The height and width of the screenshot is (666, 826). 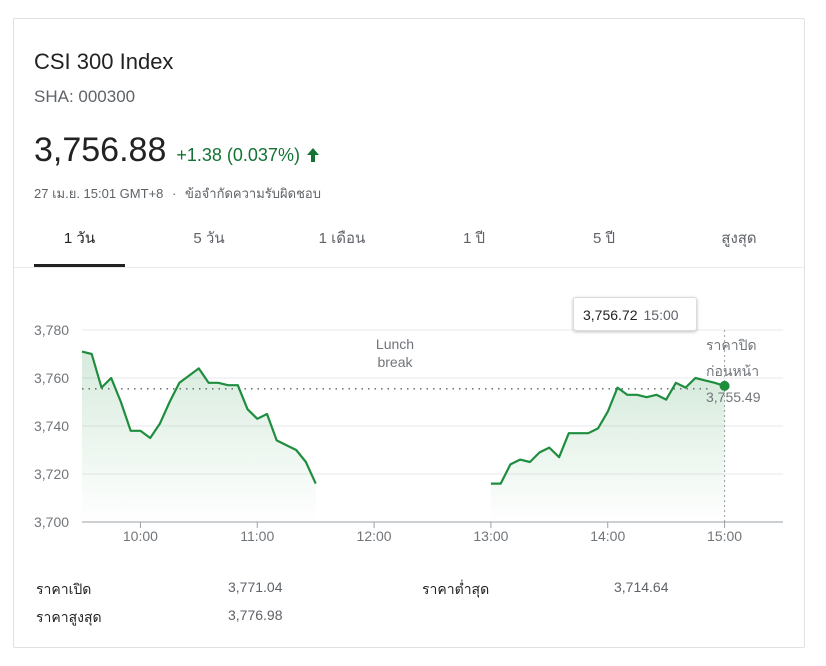 What do you see at coordinates (731, 345) in the screenshot?
I see `previous-close-label-1: ราคาปิด` at bounding box center [731, 345].